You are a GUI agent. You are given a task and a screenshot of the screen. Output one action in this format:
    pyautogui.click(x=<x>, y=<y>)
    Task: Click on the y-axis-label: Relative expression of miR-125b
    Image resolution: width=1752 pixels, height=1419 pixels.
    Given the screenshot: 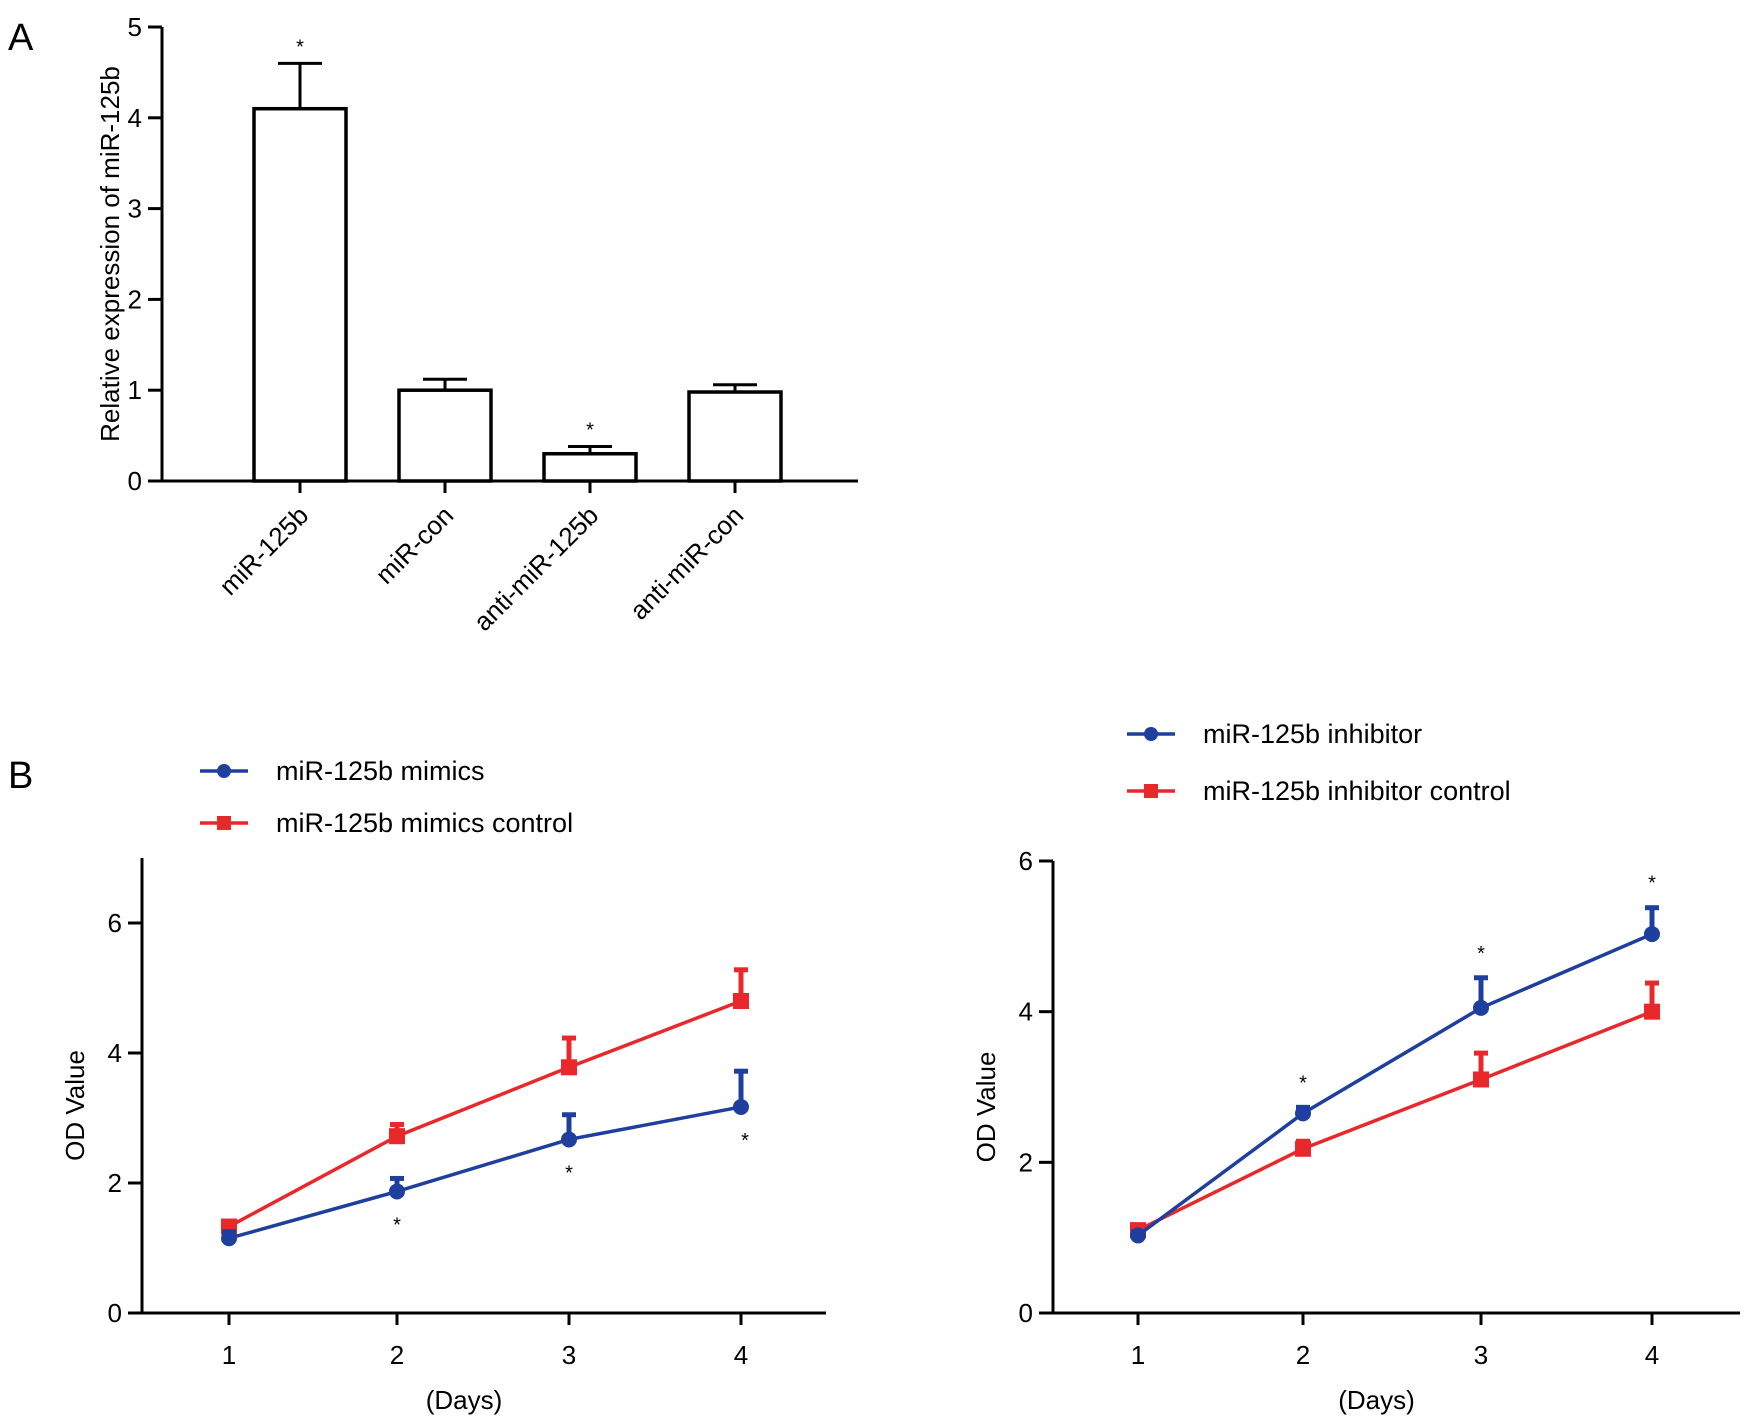 What is the action you would take?
    pyautogui.click(x=110, y=254)
    